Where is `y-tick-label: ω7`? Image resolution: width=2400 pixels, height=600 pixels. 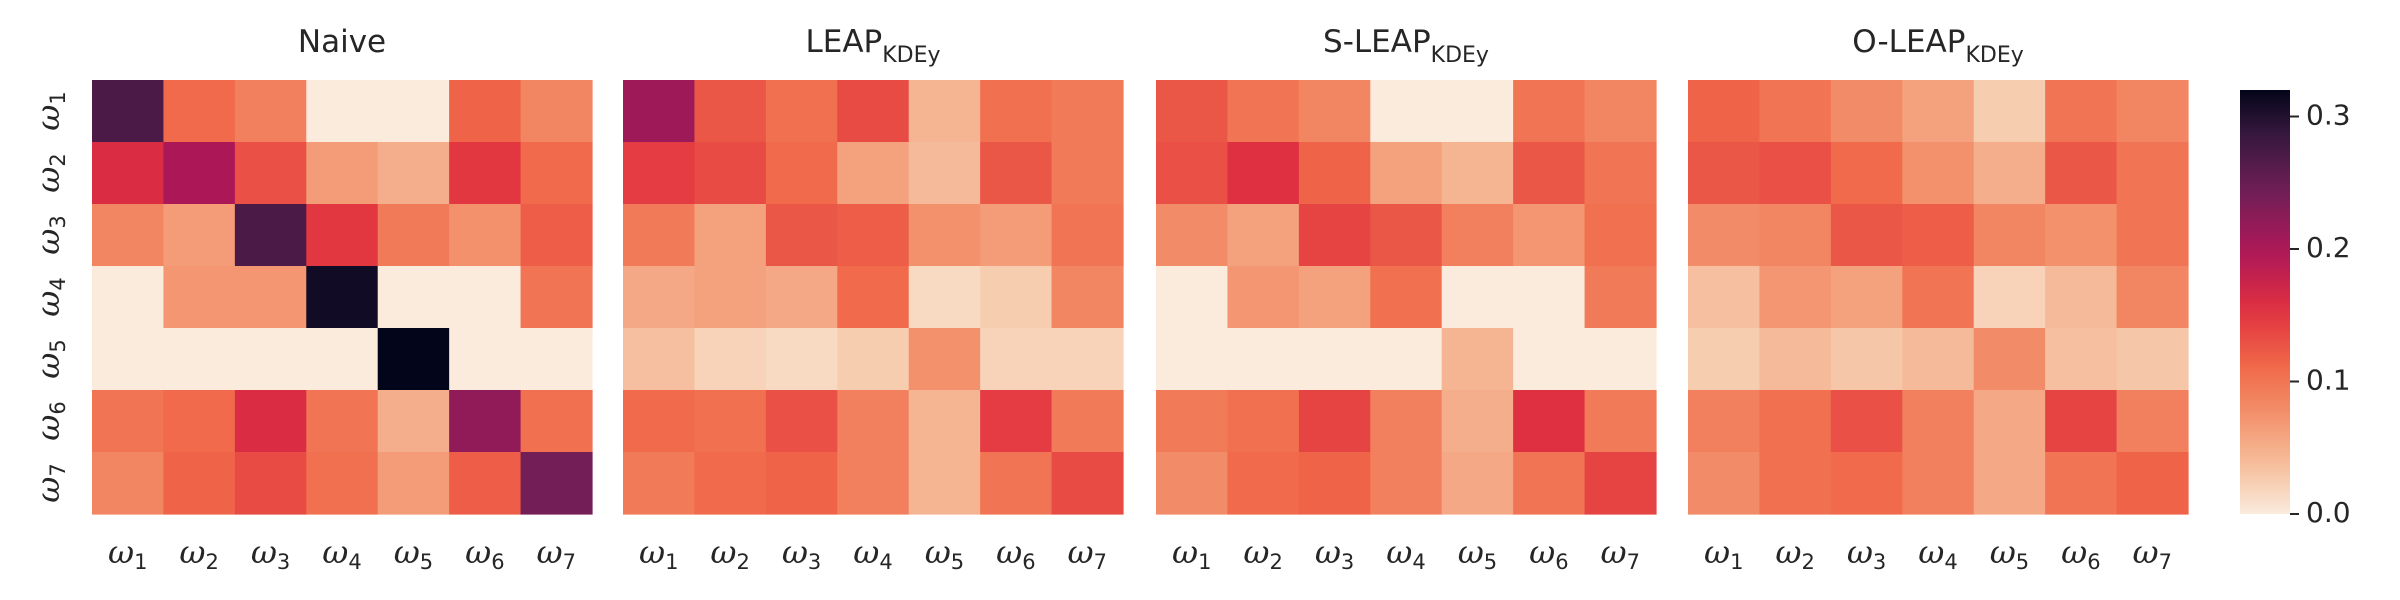
y-tick-label: ω7 is located at coordinates (50, 482).